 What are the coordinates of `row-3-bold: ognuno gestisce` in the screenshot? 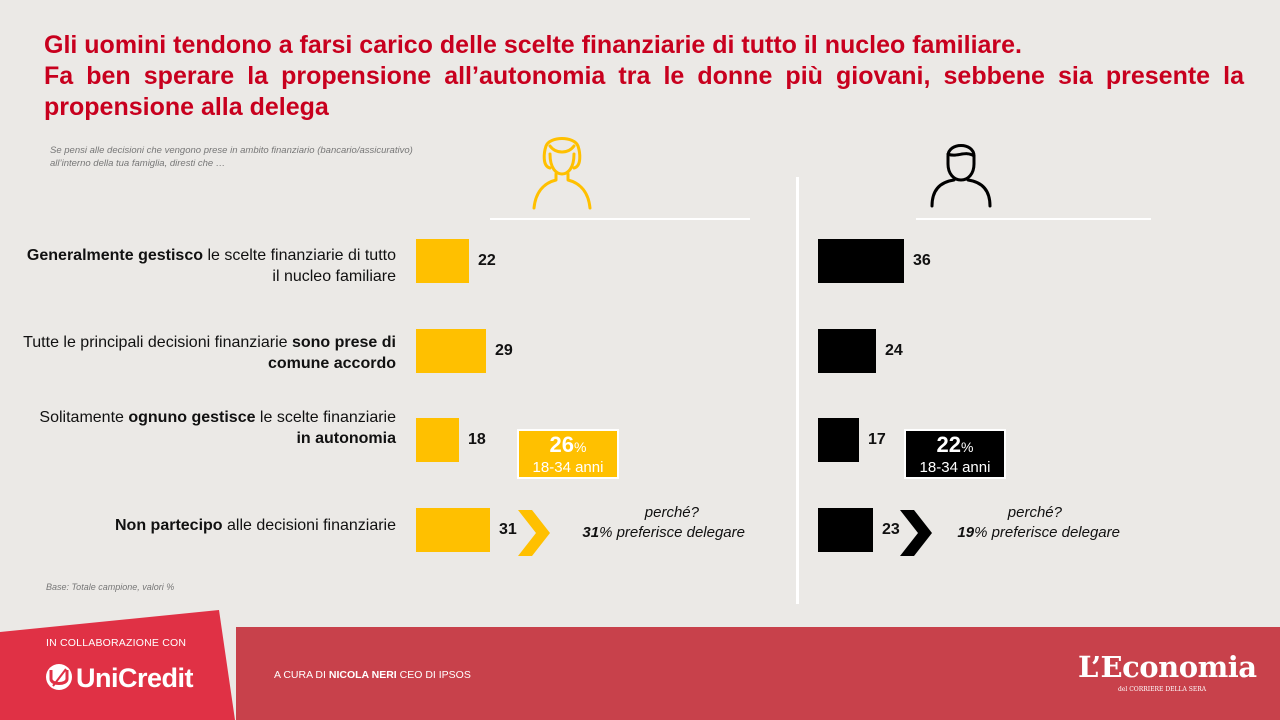 It's located at (192, 417).